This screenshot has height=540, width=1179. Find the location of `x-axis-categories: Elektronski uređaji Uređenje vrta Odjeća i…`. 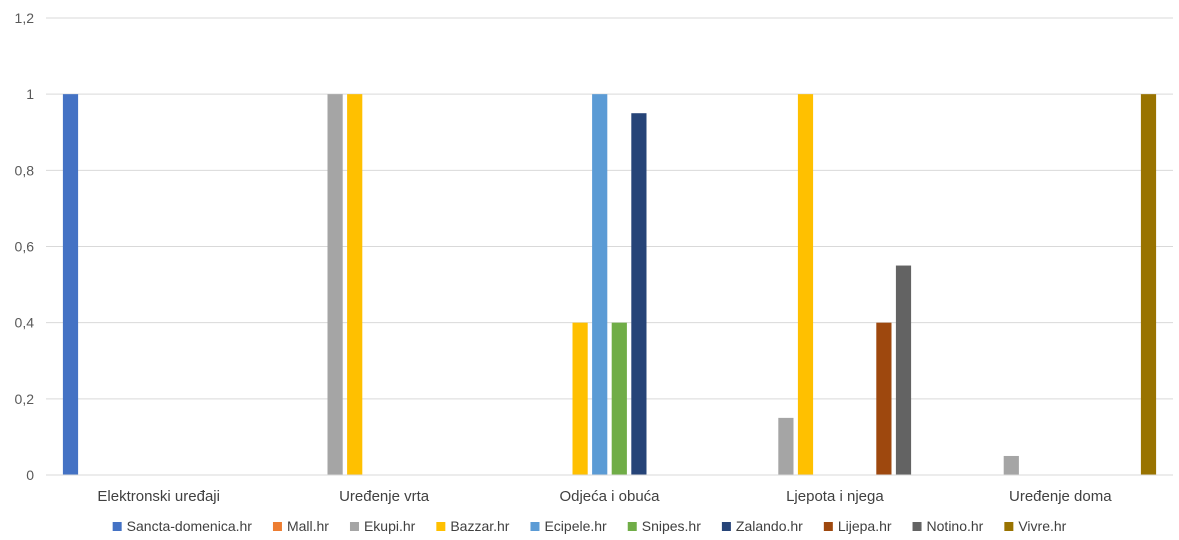

x-axis-categories: Elektronski uređaji Uređenje vrta Odjeća i… is located at coordinates (604, 496).